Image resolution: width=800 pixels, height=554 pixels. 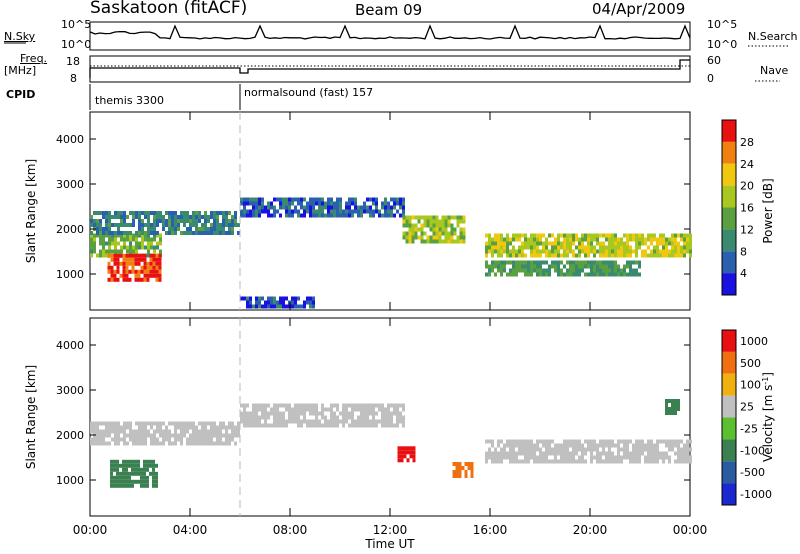 I want to click on colorbar-tick-label: 12, so click(x=747, y=229).